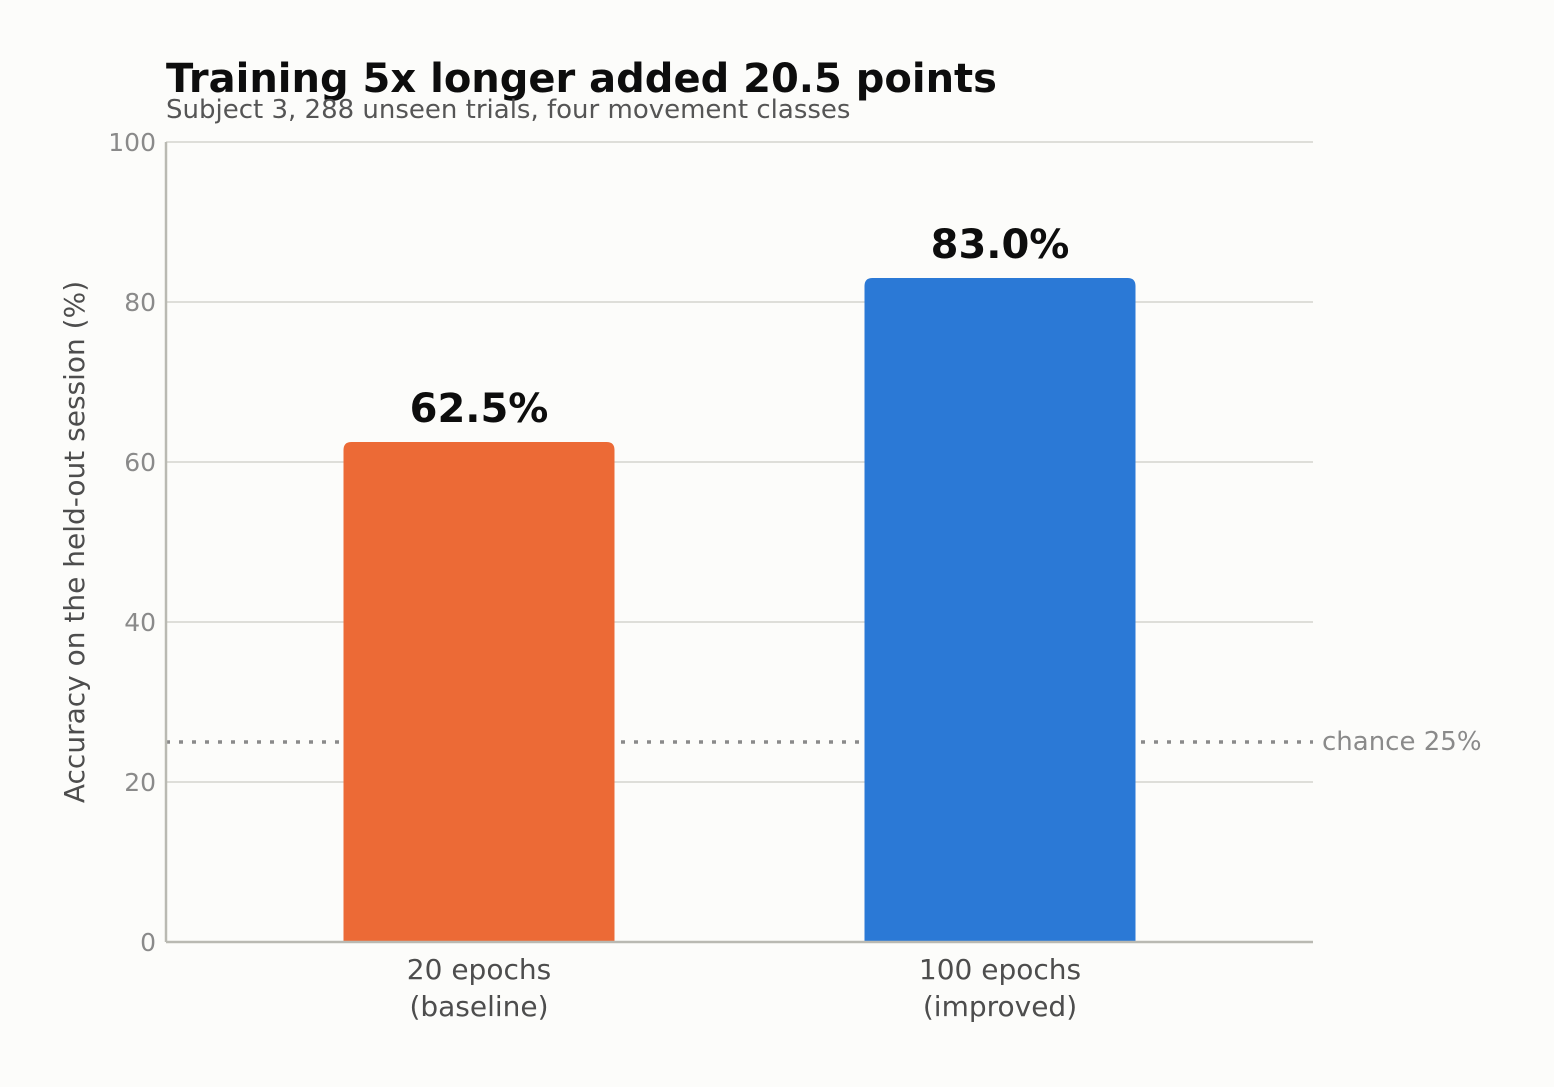 Image resolution: width=1554 pixels, height=1087 pixels. Describe the element at coordinates (132, 142) in the screenshot. I see `y-tick-label: 100` at that location.